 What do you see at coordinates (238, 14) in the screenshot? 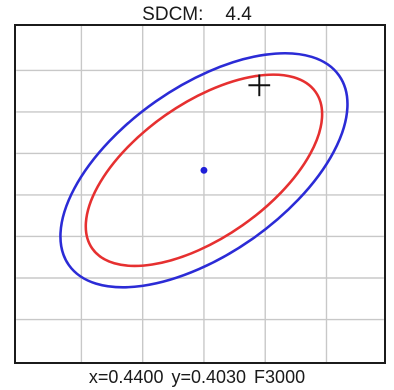
I see `sdcm-value: 4.4` at bounding box center [238, 14].